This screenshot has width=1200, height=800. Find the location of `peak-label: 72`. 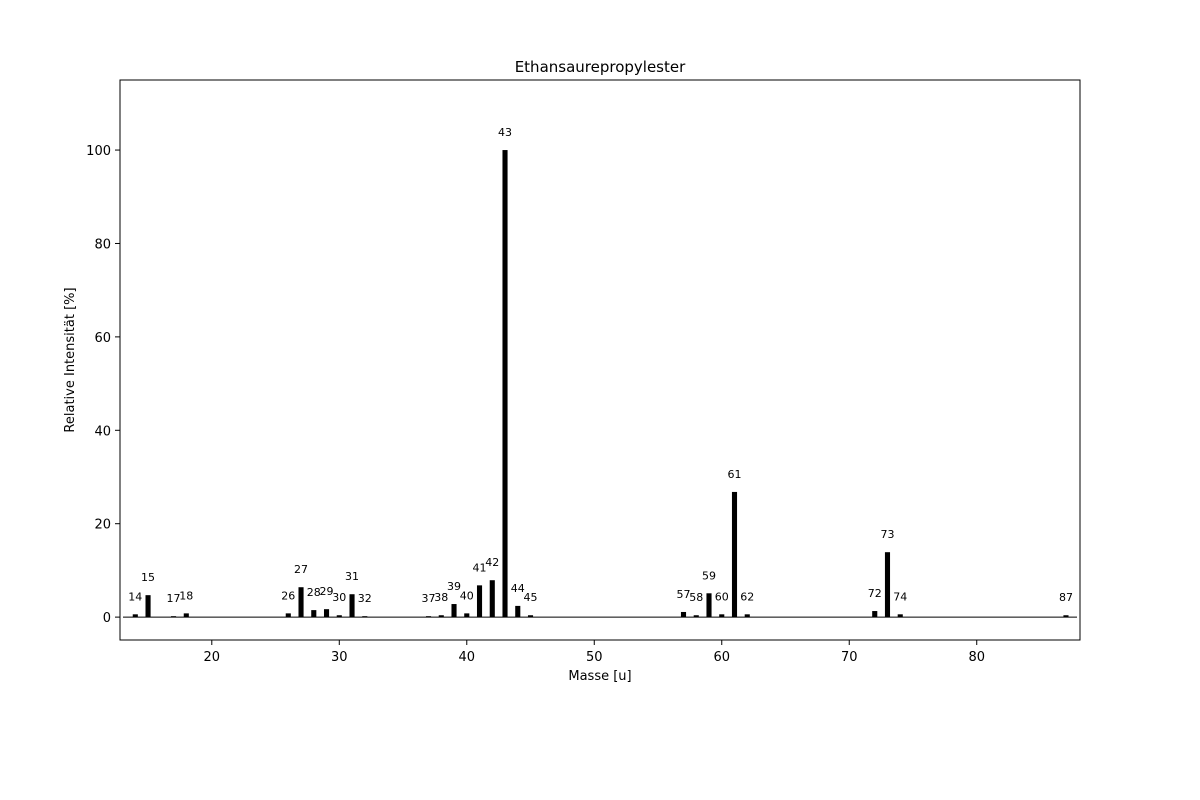

peak-label: 72 is located at coordinates (875, 593).